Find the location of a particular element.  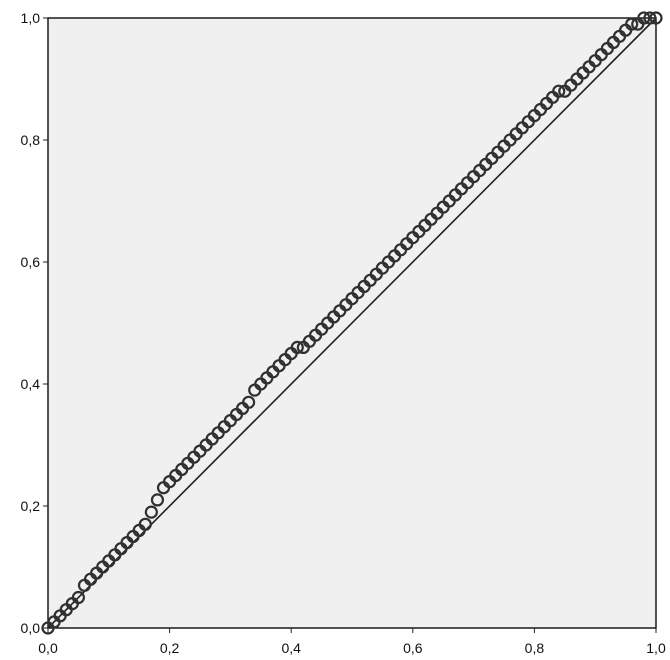

y-axis-tick-label: 1,0 is located at coordinates (31, 18).